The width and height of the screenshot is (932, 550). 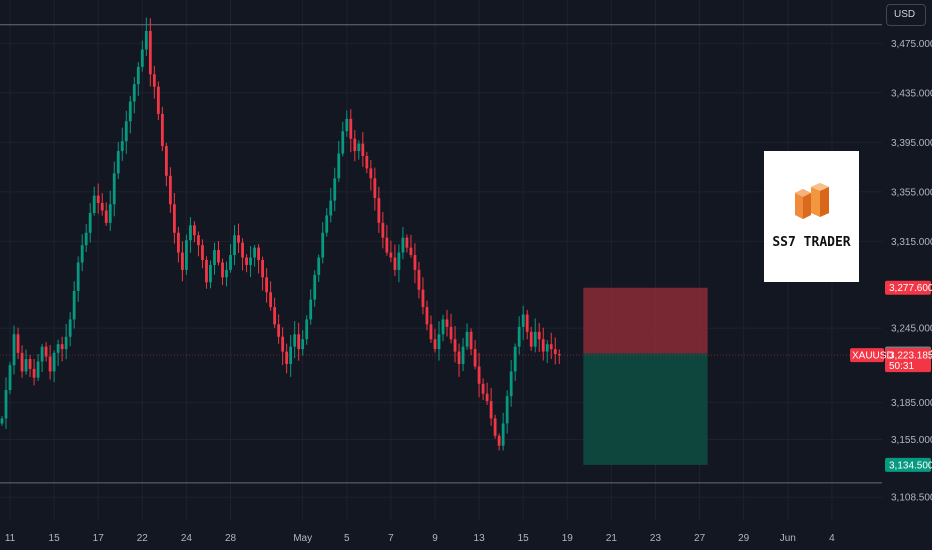 What do you see at coordinates (867, 355) in the screenshot?
I see `symbol-tag` at bounding box center [867, 355].